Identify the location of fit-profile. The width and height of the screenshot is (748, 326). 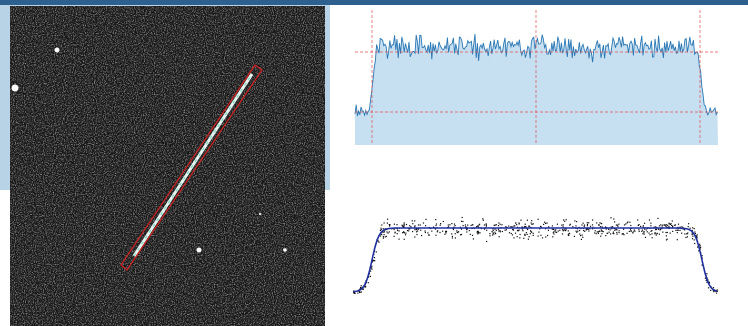
(535, 255).